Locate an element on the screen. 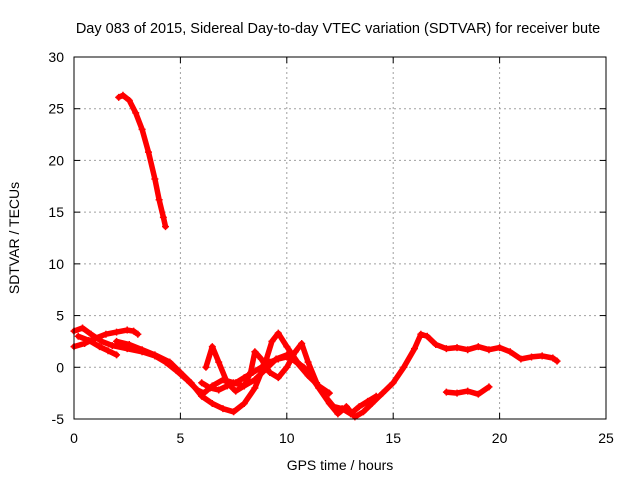  series-satellite-track-e is located at coordinates (291, 378).